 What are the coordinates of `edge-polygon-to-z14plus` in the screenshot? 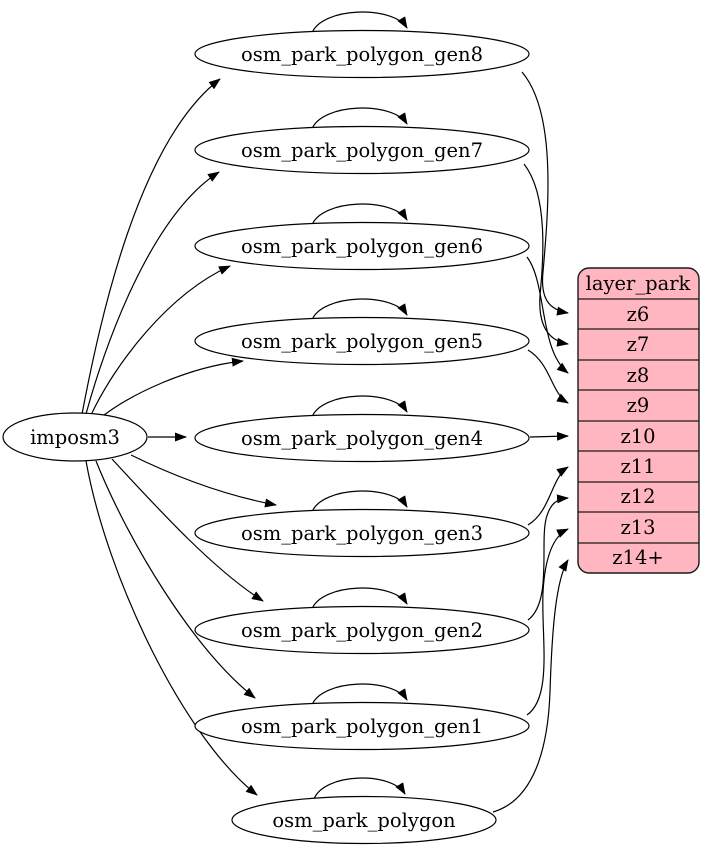 It's located at (530, 686).